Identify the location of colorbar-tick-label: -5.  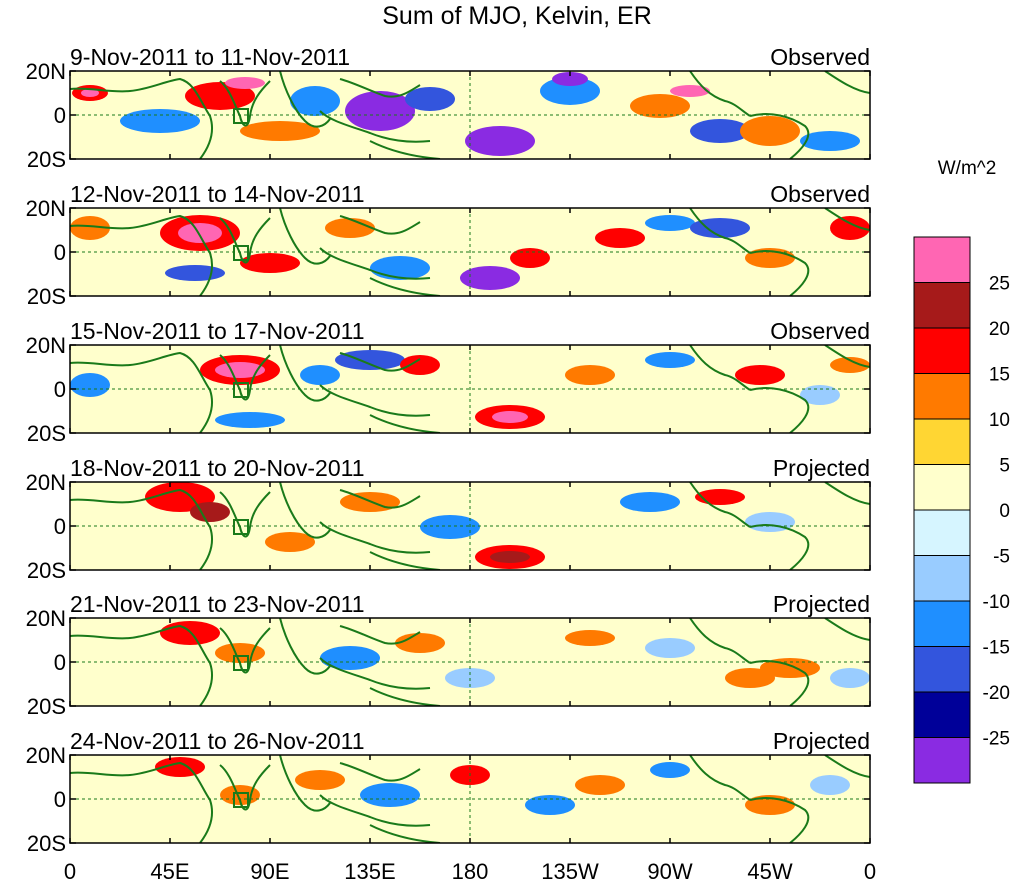
(1001, 557).